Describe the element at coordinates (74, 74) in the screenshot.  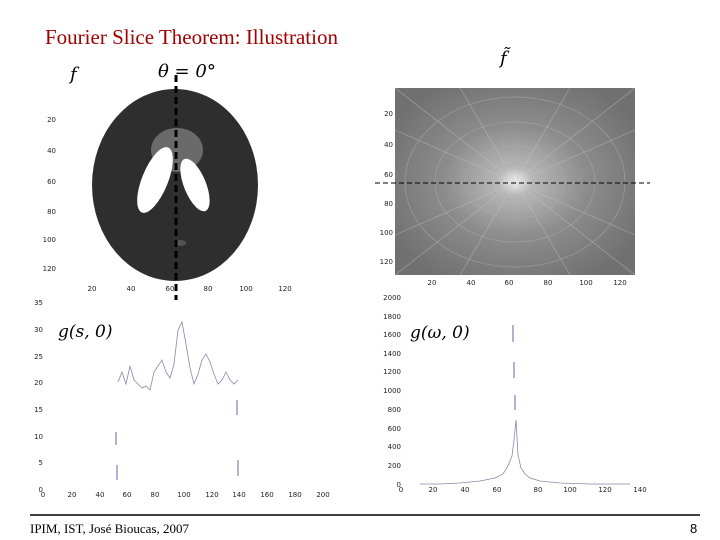
I see `figure-label: f` at that location.